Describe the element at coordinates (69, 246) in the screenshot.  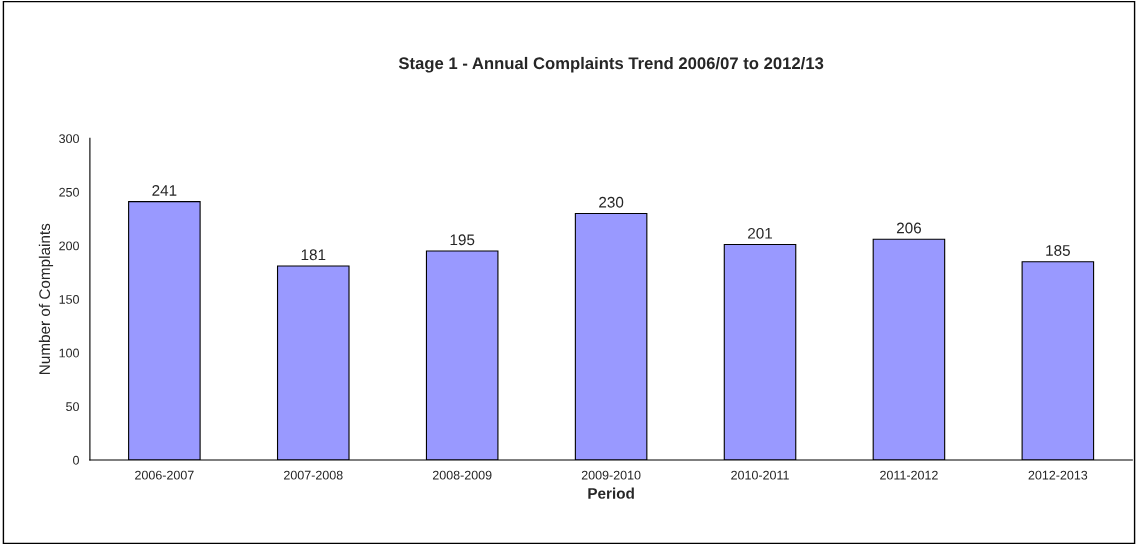
I see `y-tick-label: 200` at that location.